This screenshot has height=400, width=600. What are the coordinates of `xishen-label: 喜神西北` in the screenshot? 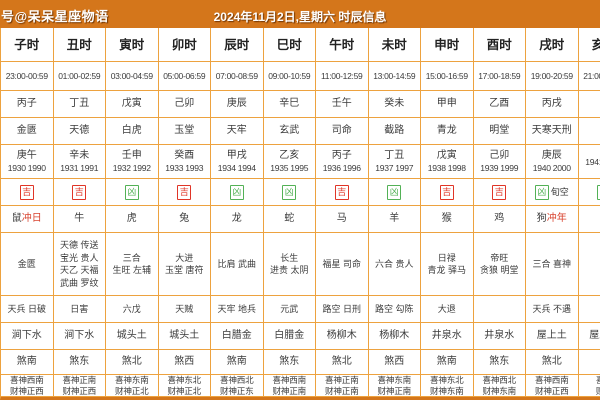 It's located at (236, 380).